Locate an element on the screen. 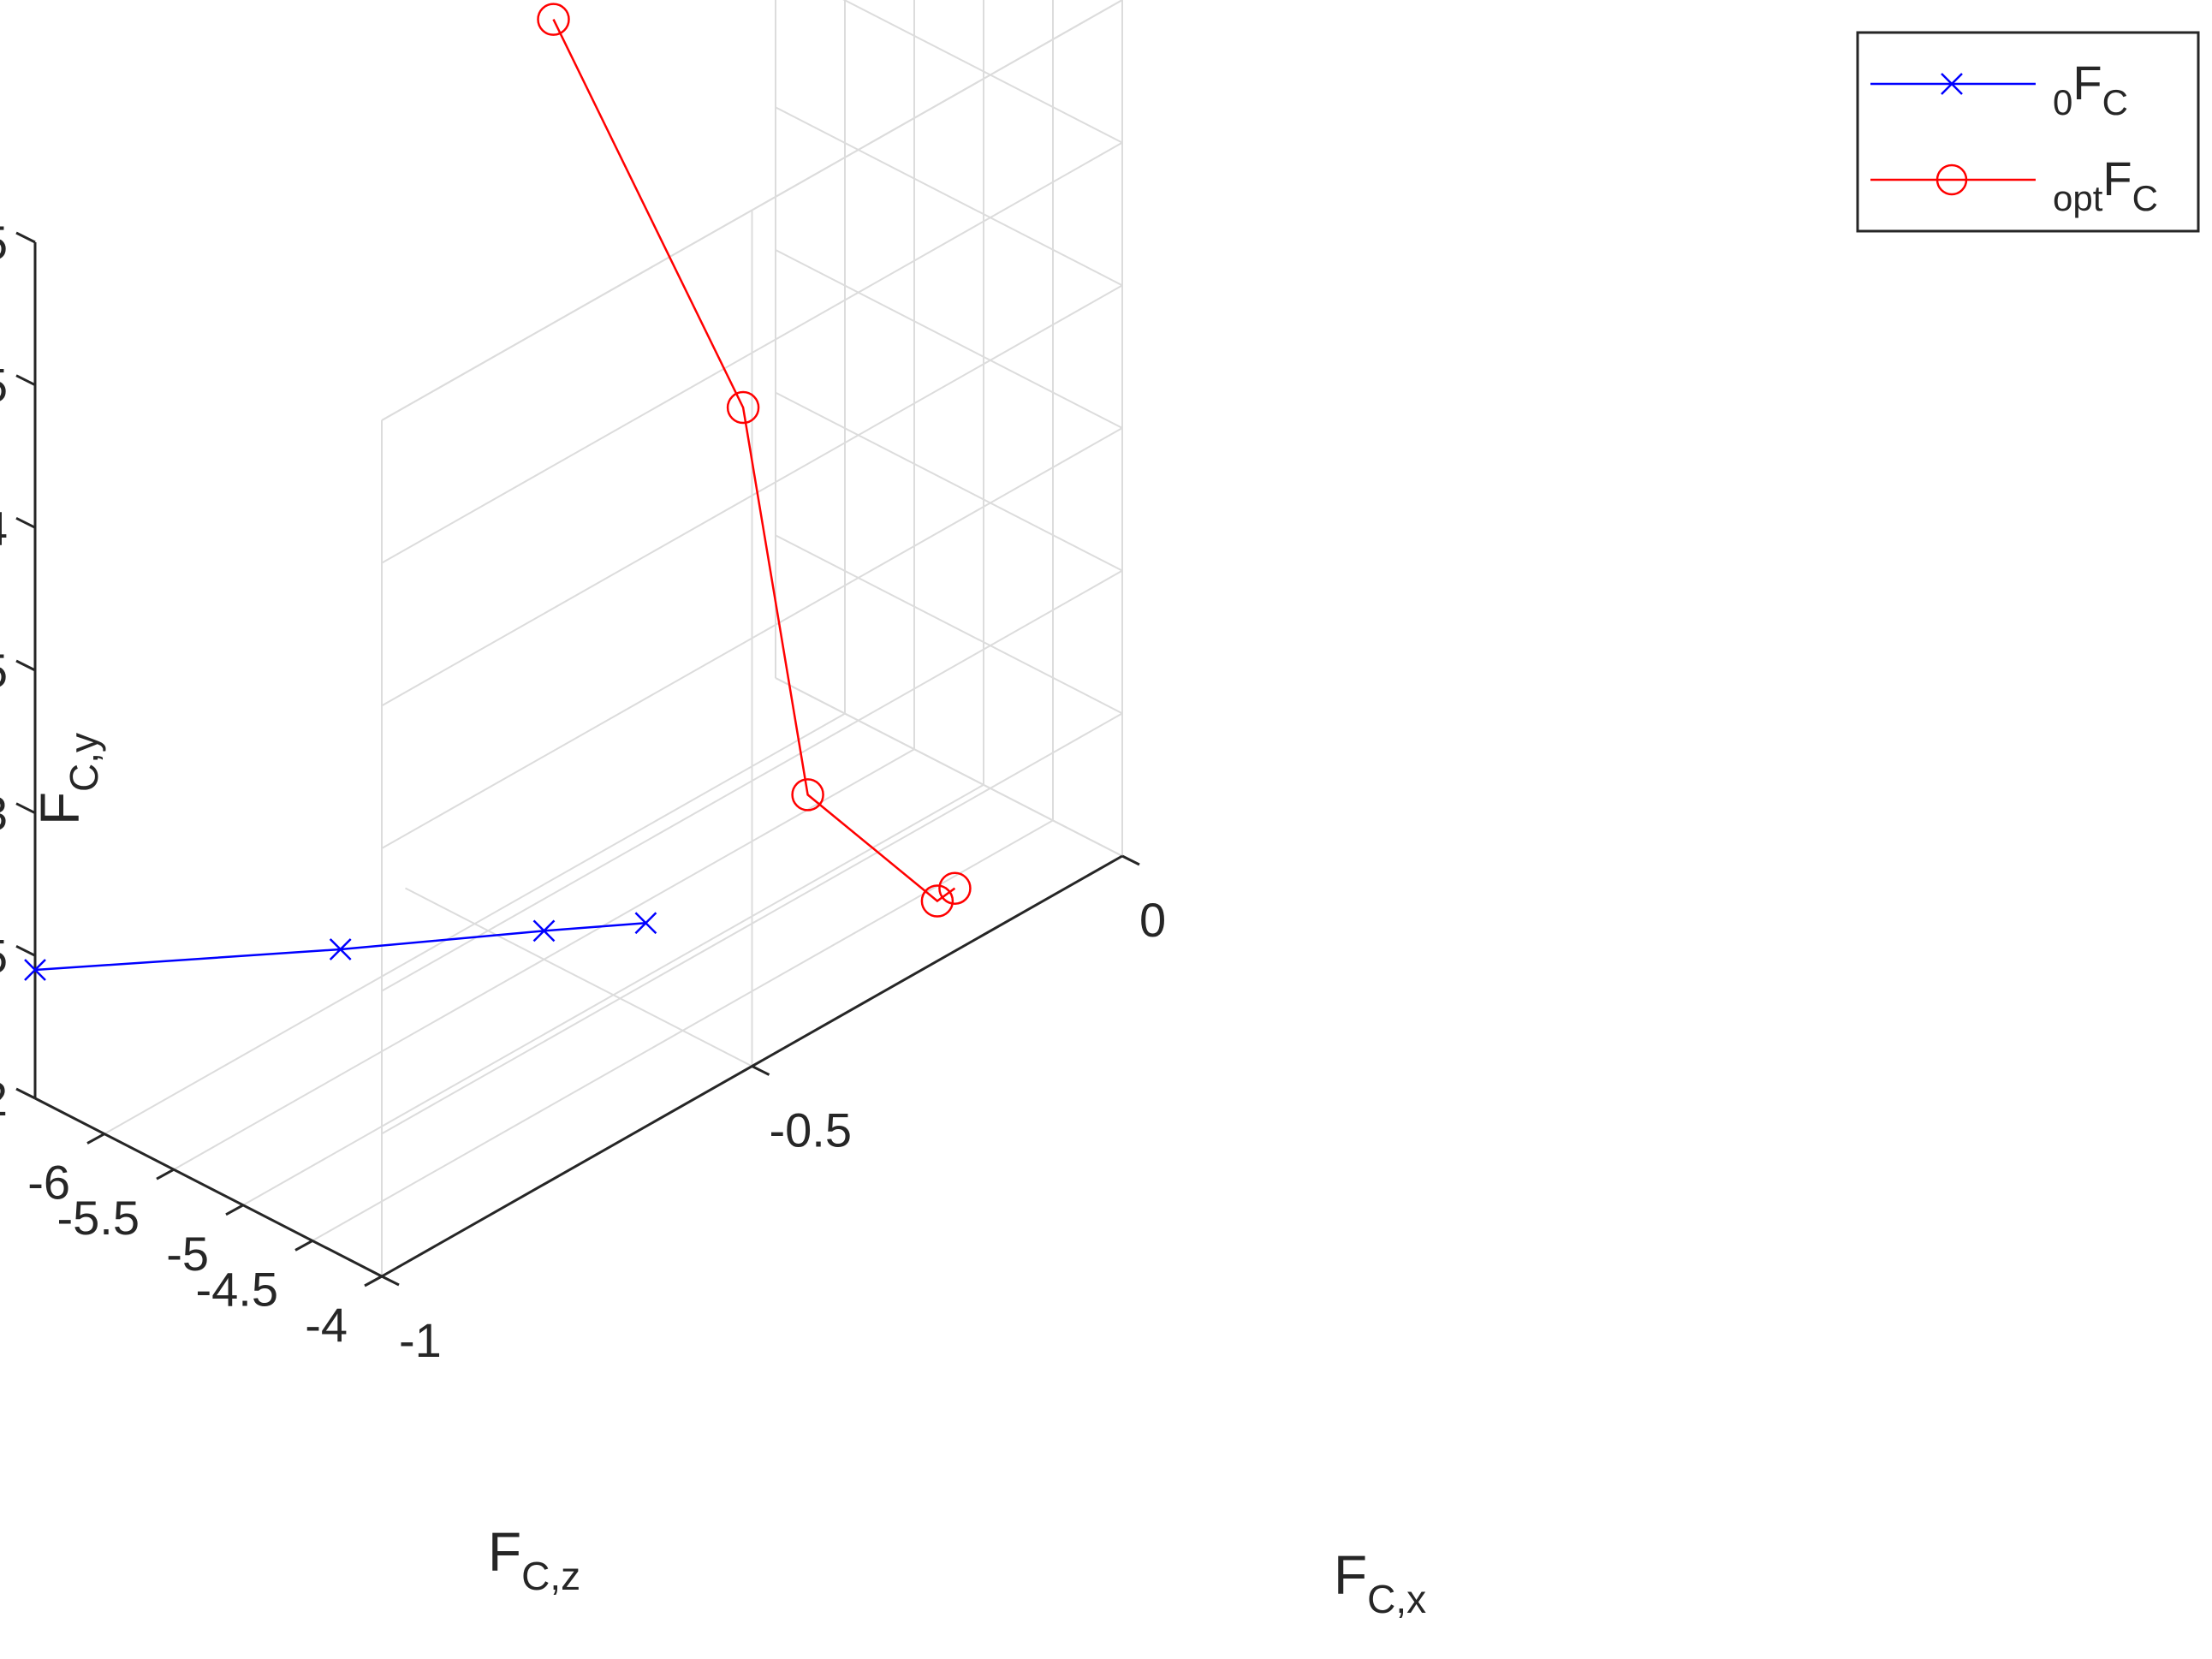  y-tick-label-5: 24.545 is located at coordinates (4, 386).